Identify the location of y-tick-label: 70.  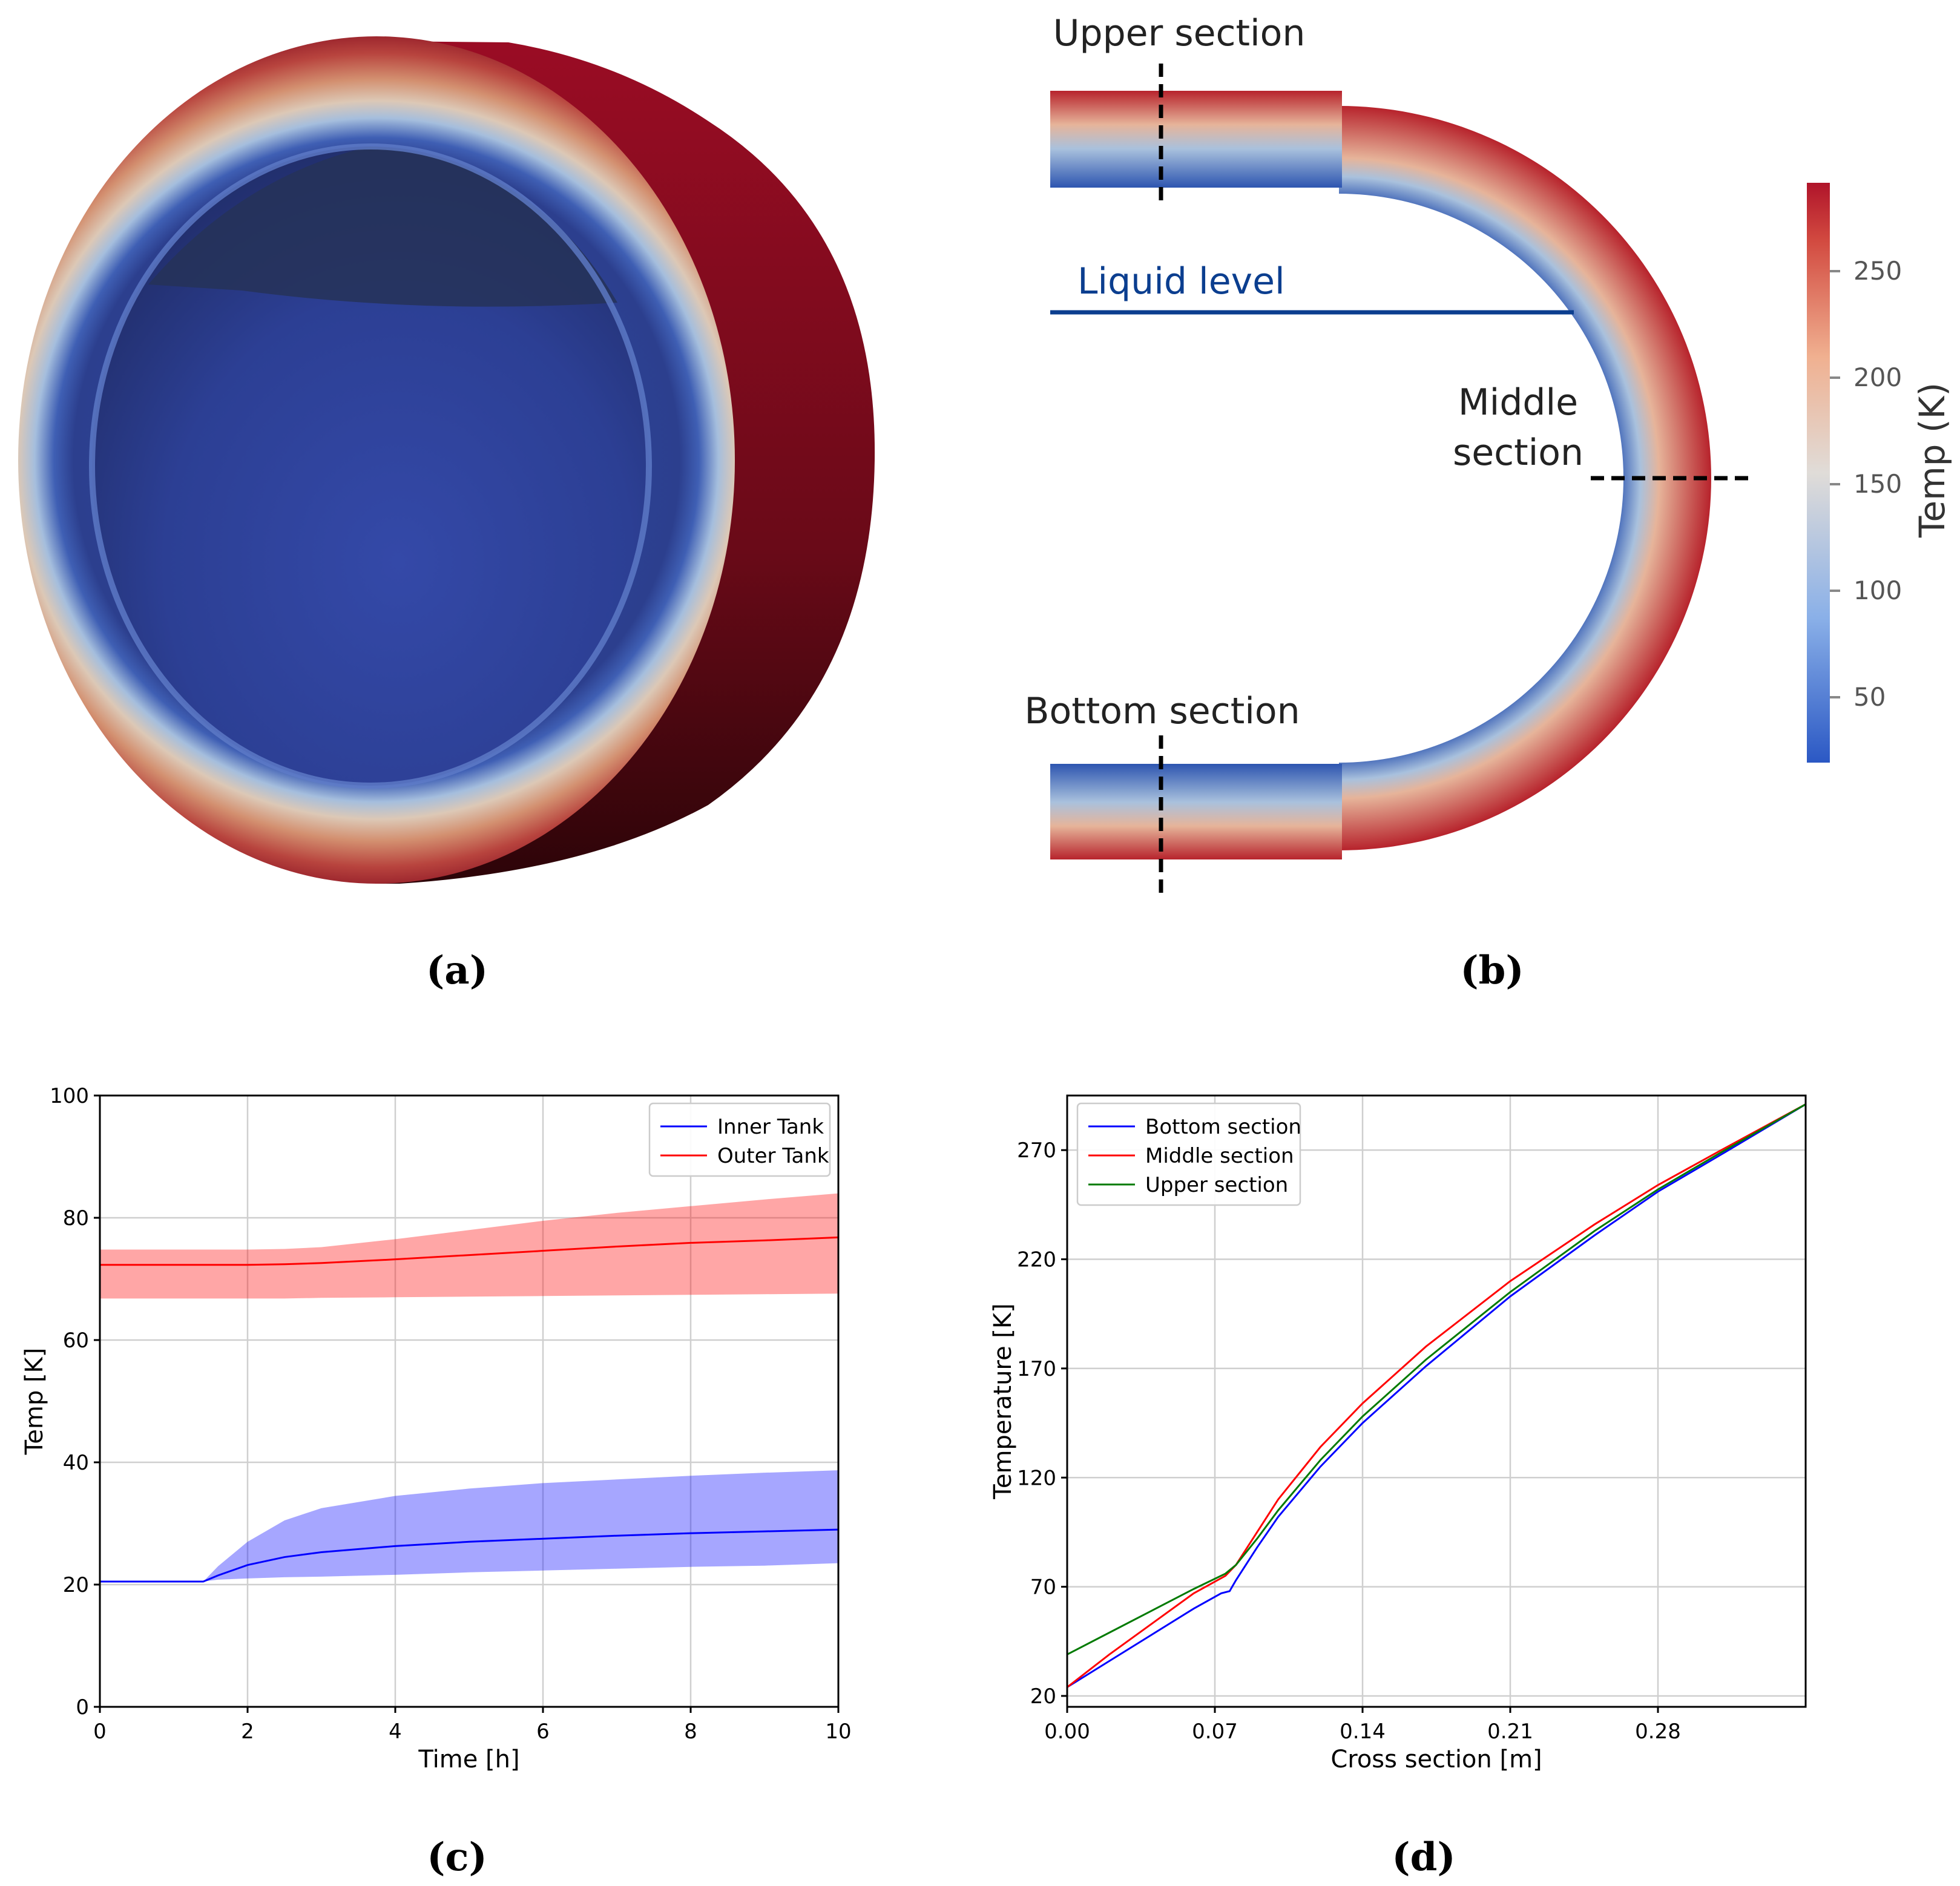
(1043, 1588).